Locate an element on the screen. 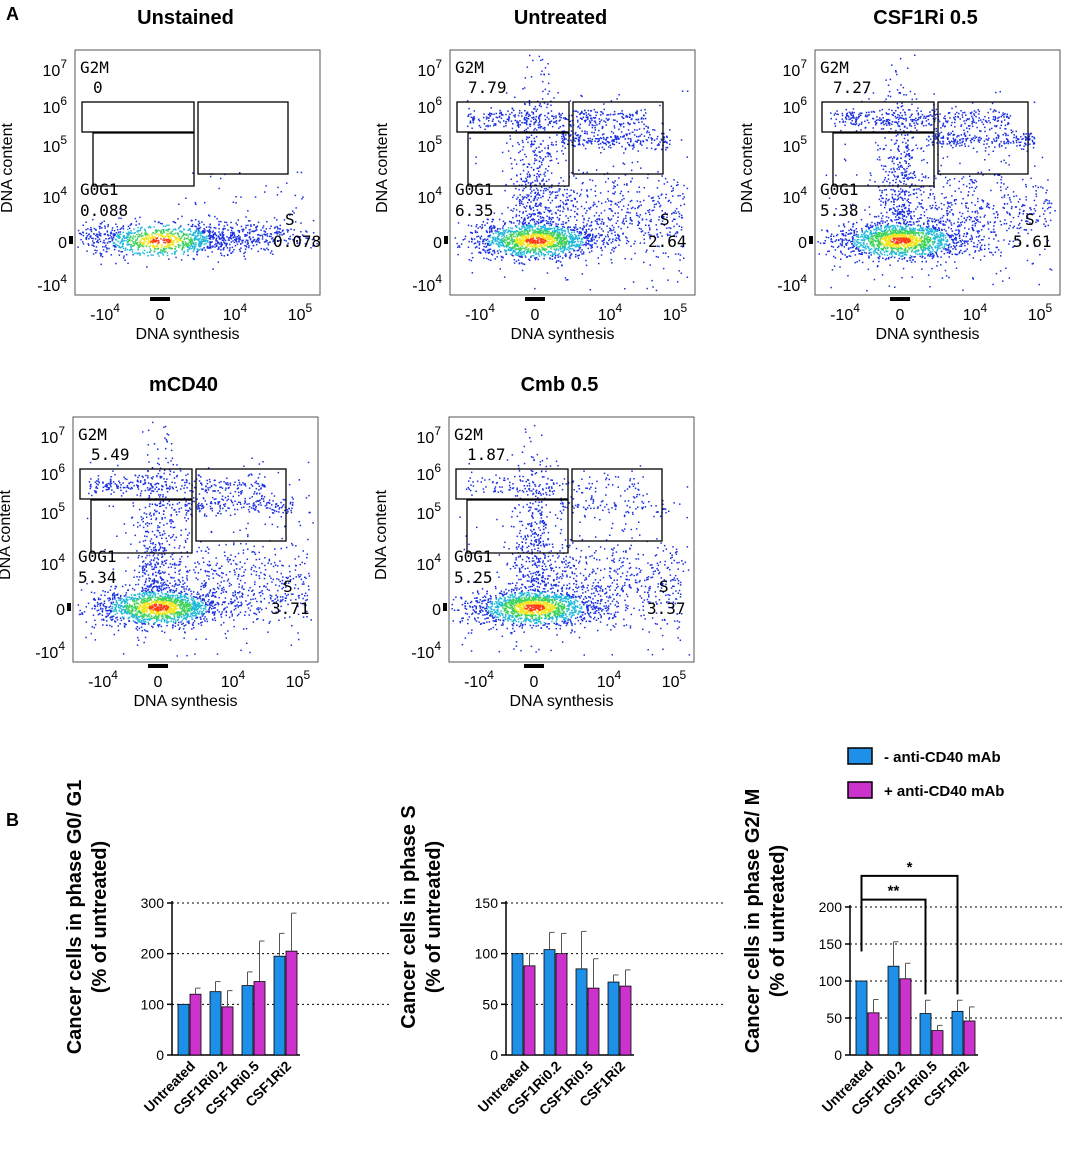  flow-ytick-label: 107 is located at coordinates (55, 68).